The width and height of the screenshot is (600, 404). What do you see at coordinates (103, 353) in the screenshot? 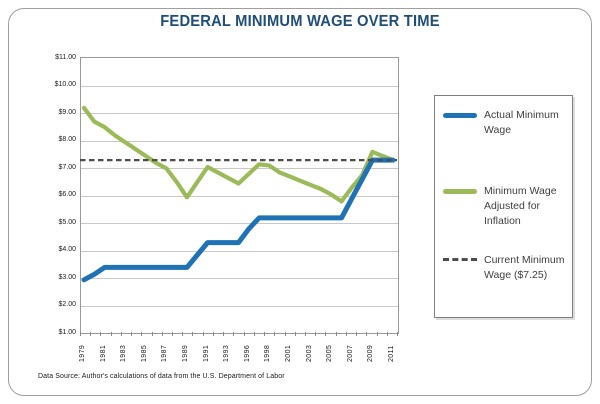
I see `x-axis-label: 1981` at bounding box center [103, 353].